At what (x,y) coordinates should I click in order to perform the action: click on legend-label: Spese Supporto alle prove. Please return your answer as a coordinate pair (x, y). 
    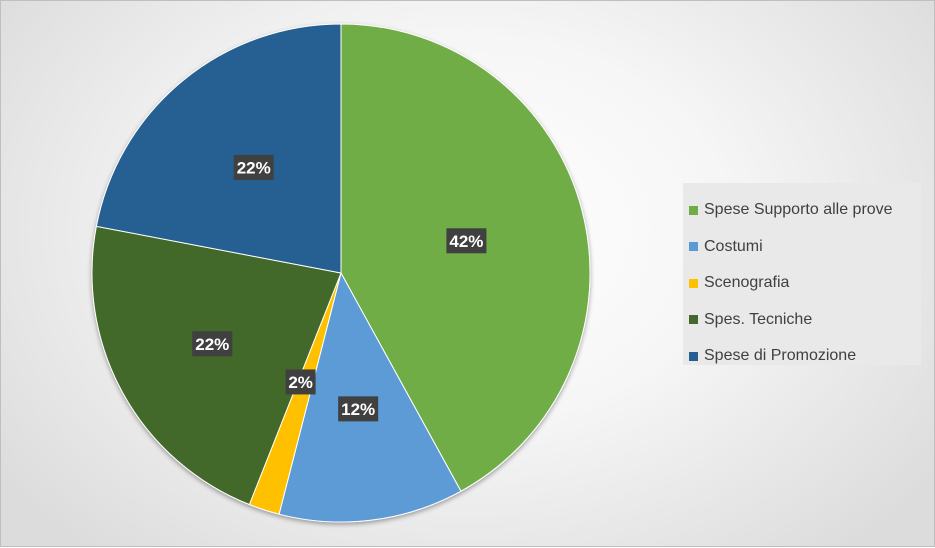
    Looking at the image, I should click on (798, 210).